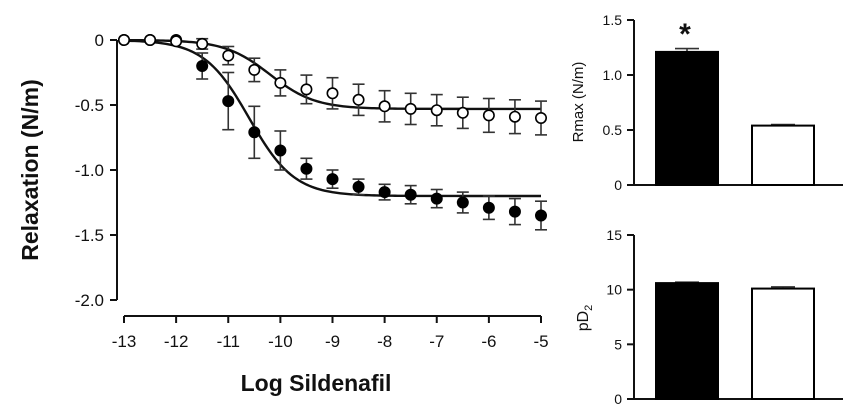 The image size is (843, 404). I want to click on x-tick-label: -10, so click(280, 341).